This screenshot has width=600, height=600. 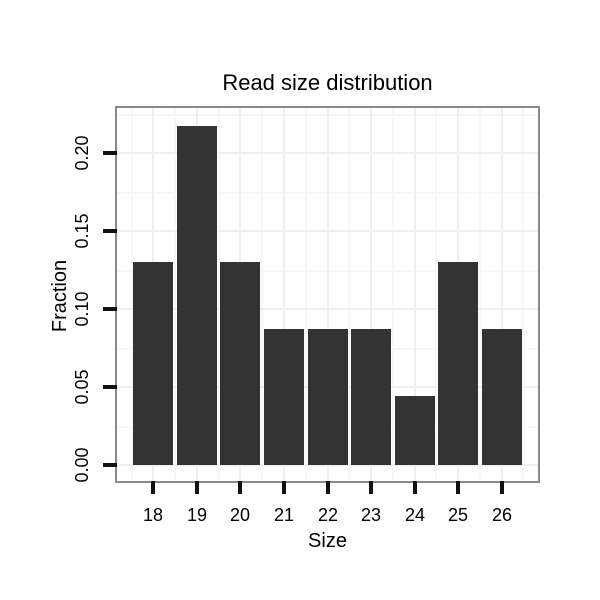 What do you see at coordinates (284, 515) in the screenshot?
I see `x-tick-label: 21` at bounding box center [284, 515].